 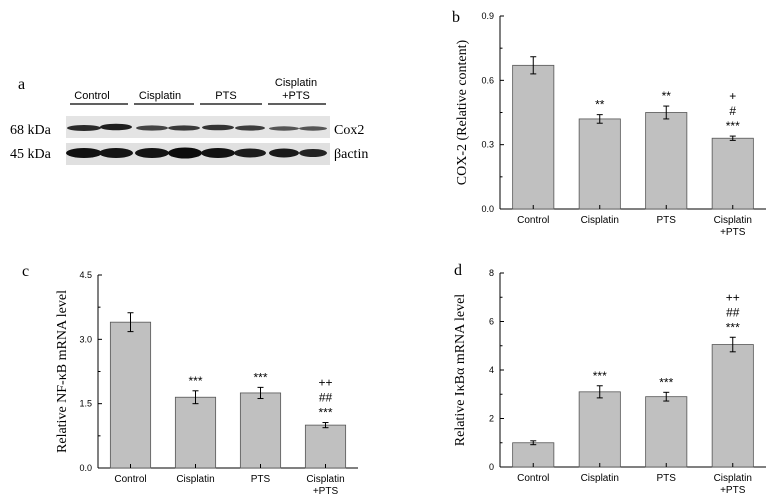 What do you see at coordinates (351, 154) in the screenshot?
I see `protein-label-actin: βactin` at bounding box center [351, 154].